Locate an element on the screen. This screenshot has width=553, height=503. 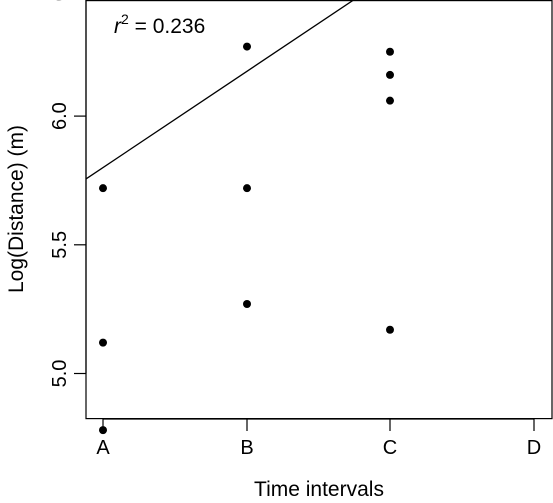
x-tick-label: D is located at coordinates (534, 448).